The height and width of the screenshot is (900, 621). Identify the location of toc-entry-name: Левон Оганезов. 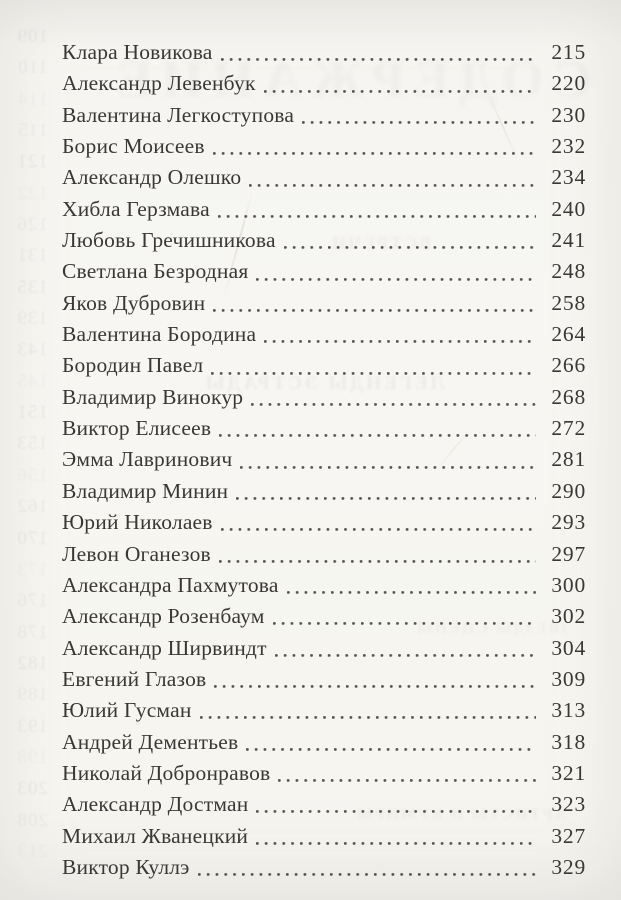
(136, 553).